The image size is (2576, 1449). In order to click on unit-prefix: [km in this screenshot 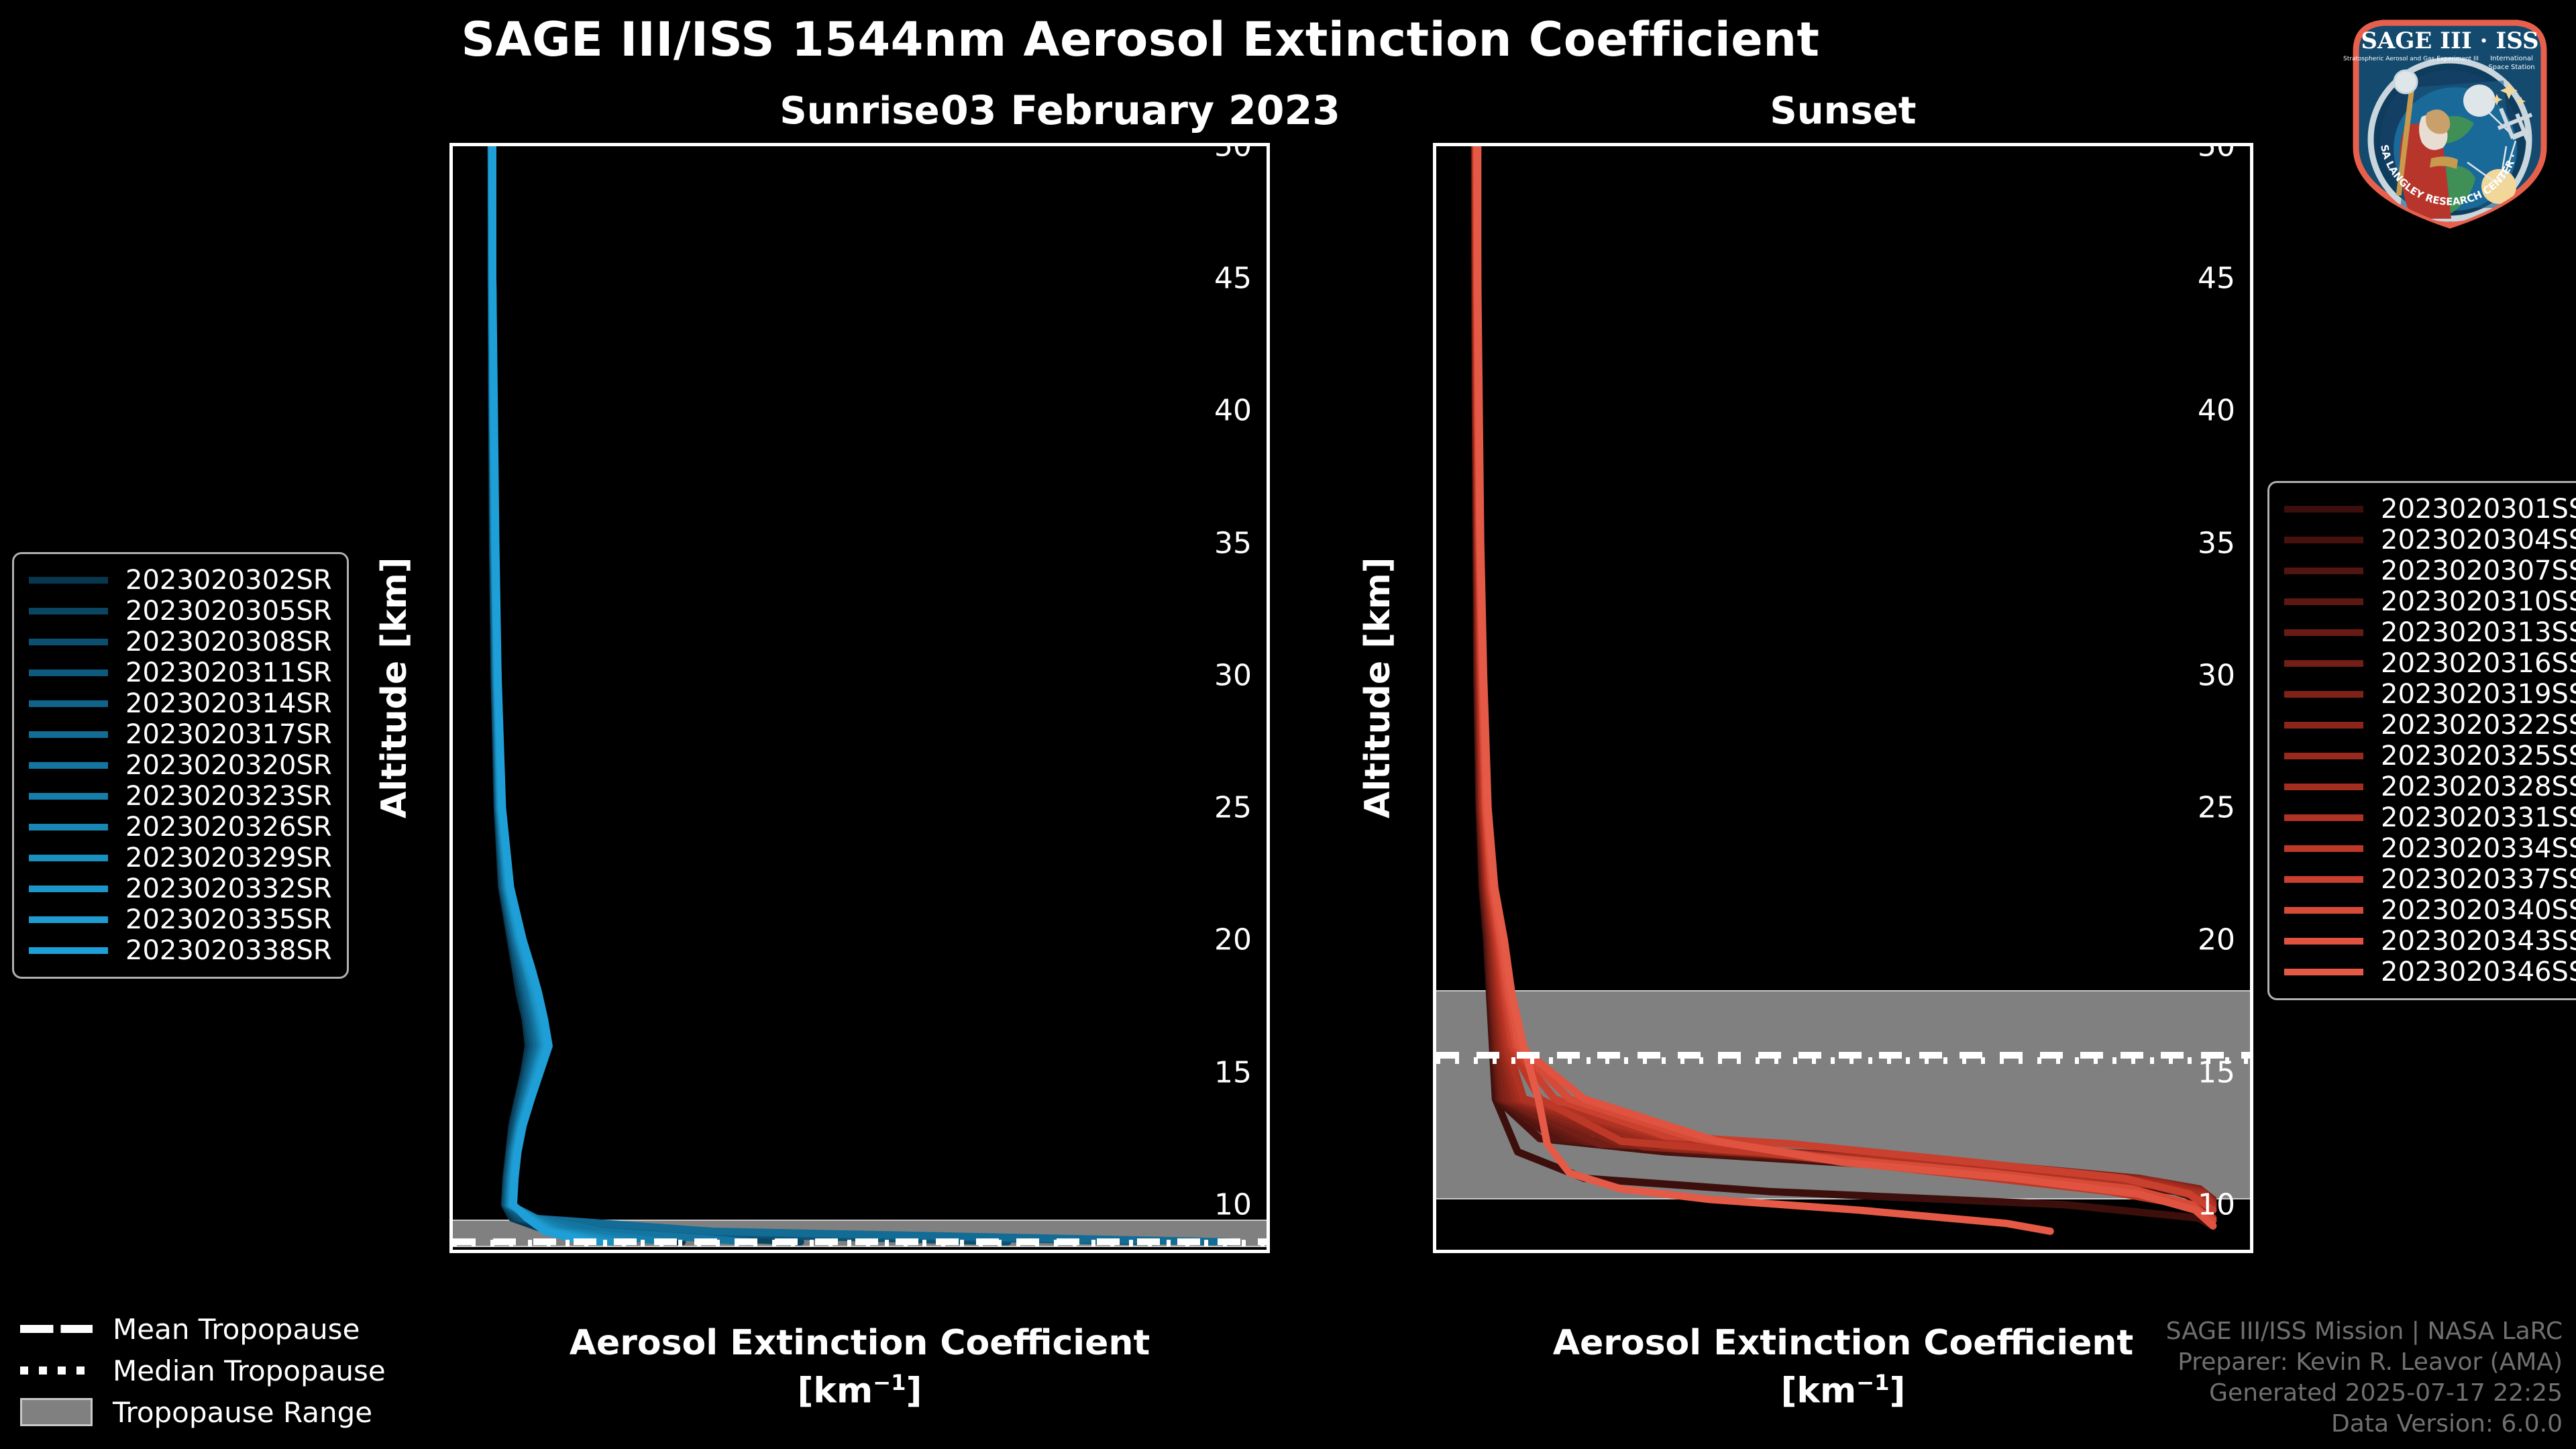, I will do `click(835, 1391)`.